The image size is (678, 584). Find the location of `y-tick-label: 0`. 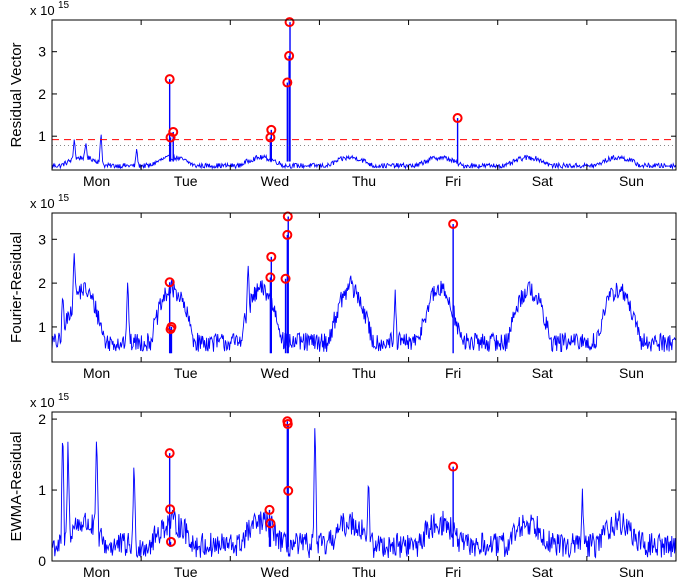

y-tick-label: 0 is located at coordinates (42, 561).